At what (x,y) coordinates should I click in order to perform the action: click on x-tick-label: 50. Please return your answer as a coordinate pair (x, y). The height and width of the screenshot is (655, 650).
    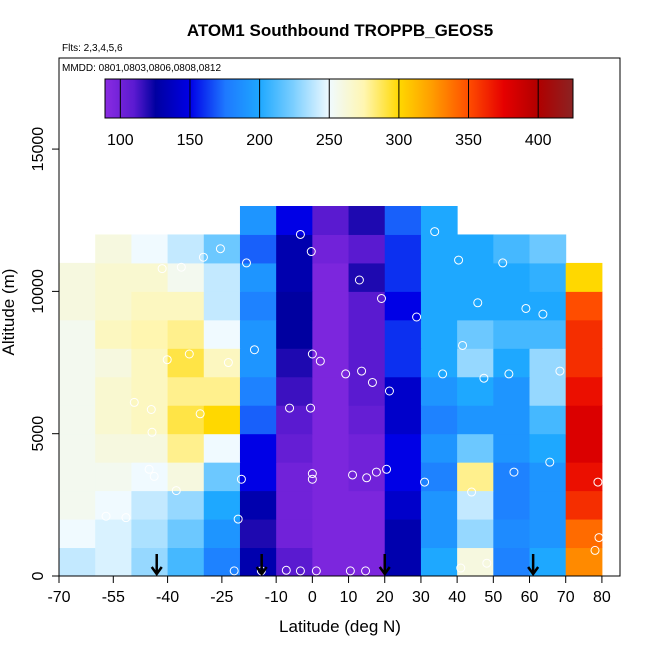
    Looking at the image, I should click on (493, 597).